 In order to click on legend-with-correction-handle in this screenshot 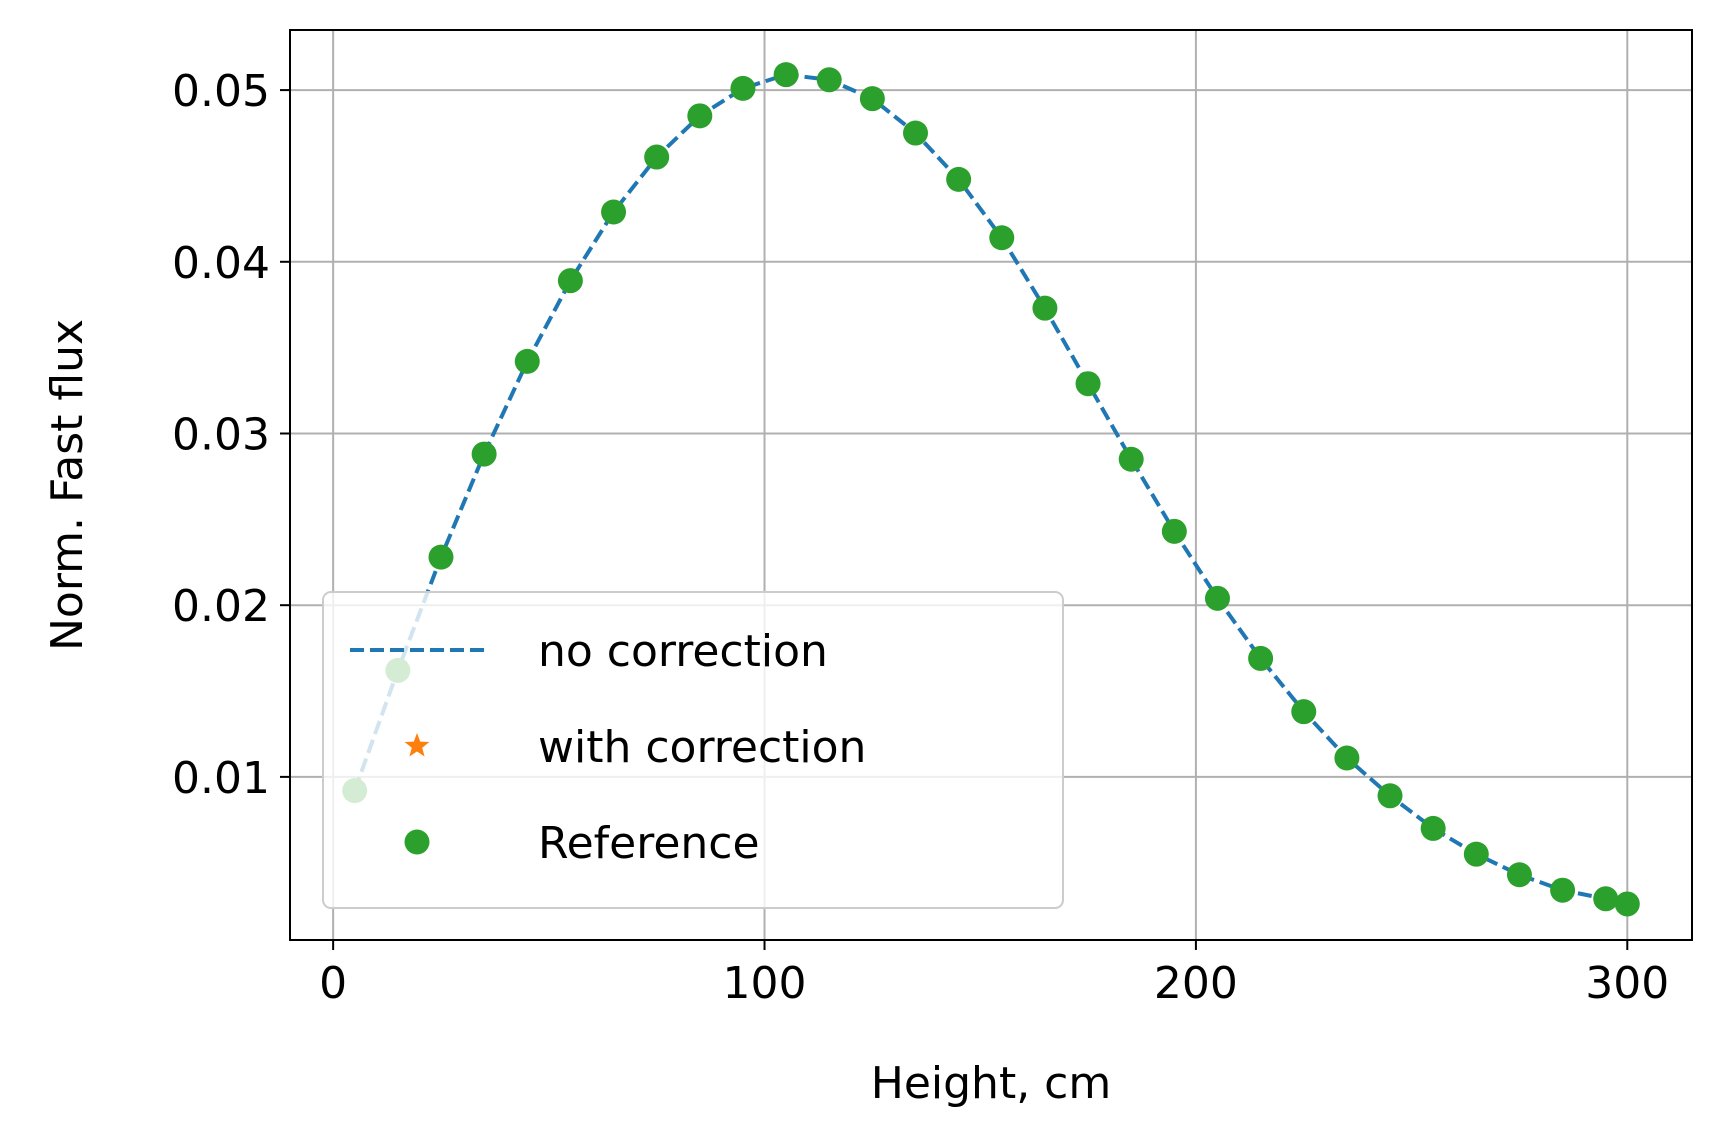, I will do `click(417, 745)`.